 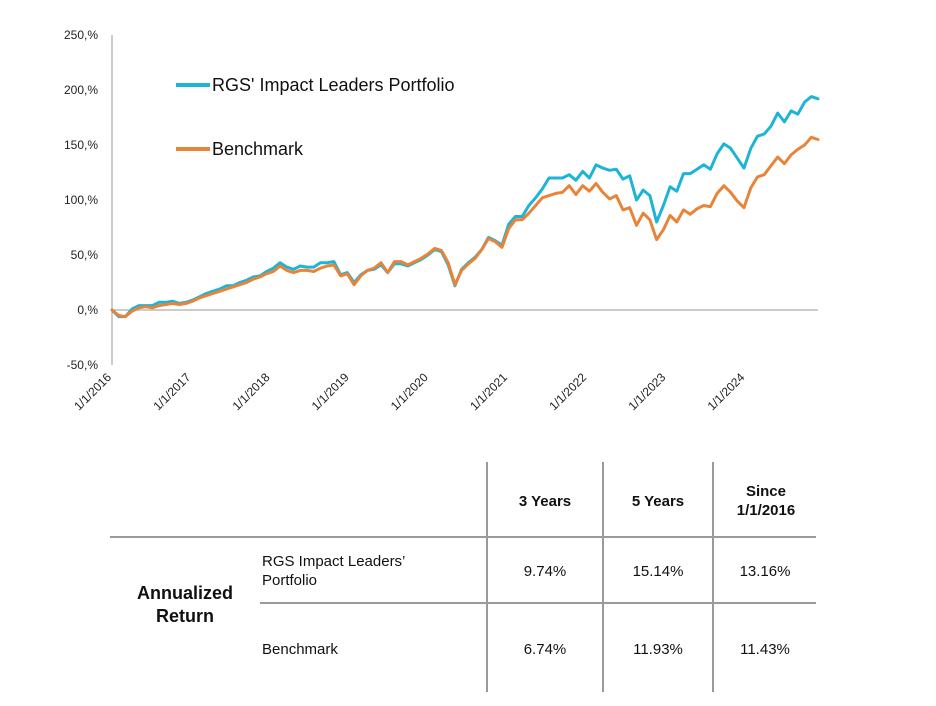 What do you see at coordinates (333, 85) in the screenshot?
I see `legend-label: RGS' Impact Leaders Portfolio` at bounding box center [333, 85].